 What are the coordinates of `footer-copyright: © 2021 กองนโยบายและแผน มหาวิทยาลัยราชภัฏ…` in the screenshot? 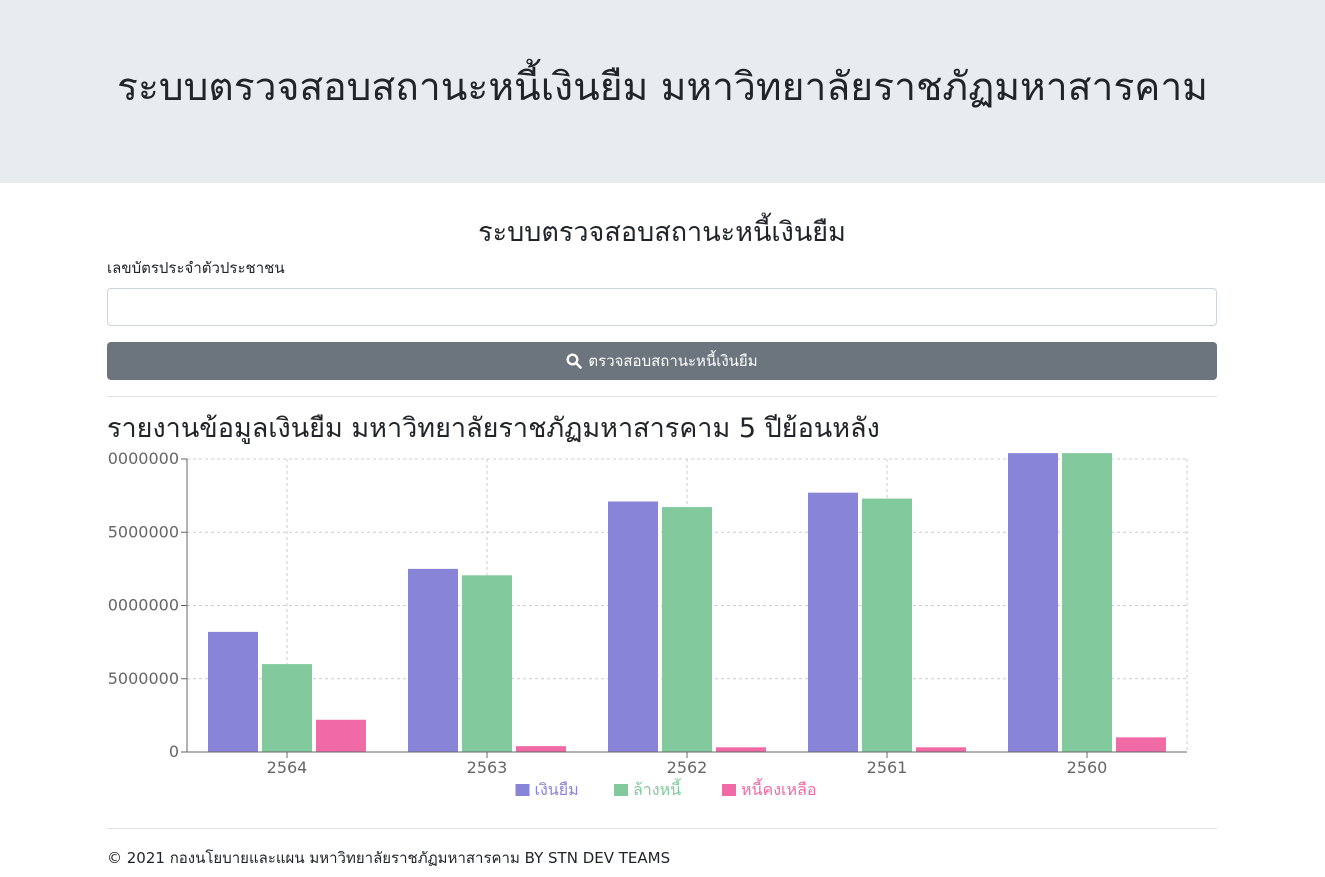 It's located at (389, 858).